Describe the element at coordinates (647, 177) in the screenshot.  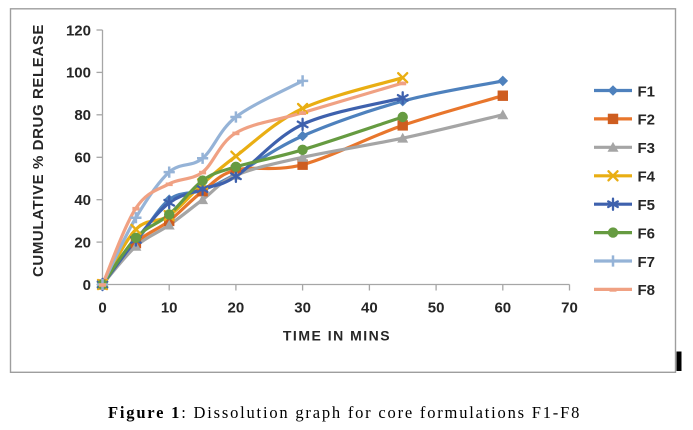
I see `svg-text: F4` at that location.